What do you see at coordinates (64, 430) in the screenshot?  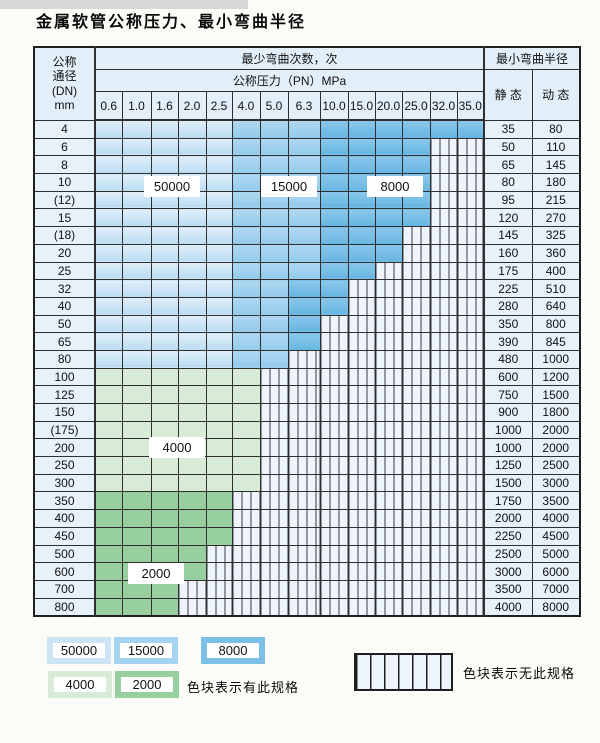 I see `dn-cell: (175)` at bounding box center [64, 430].